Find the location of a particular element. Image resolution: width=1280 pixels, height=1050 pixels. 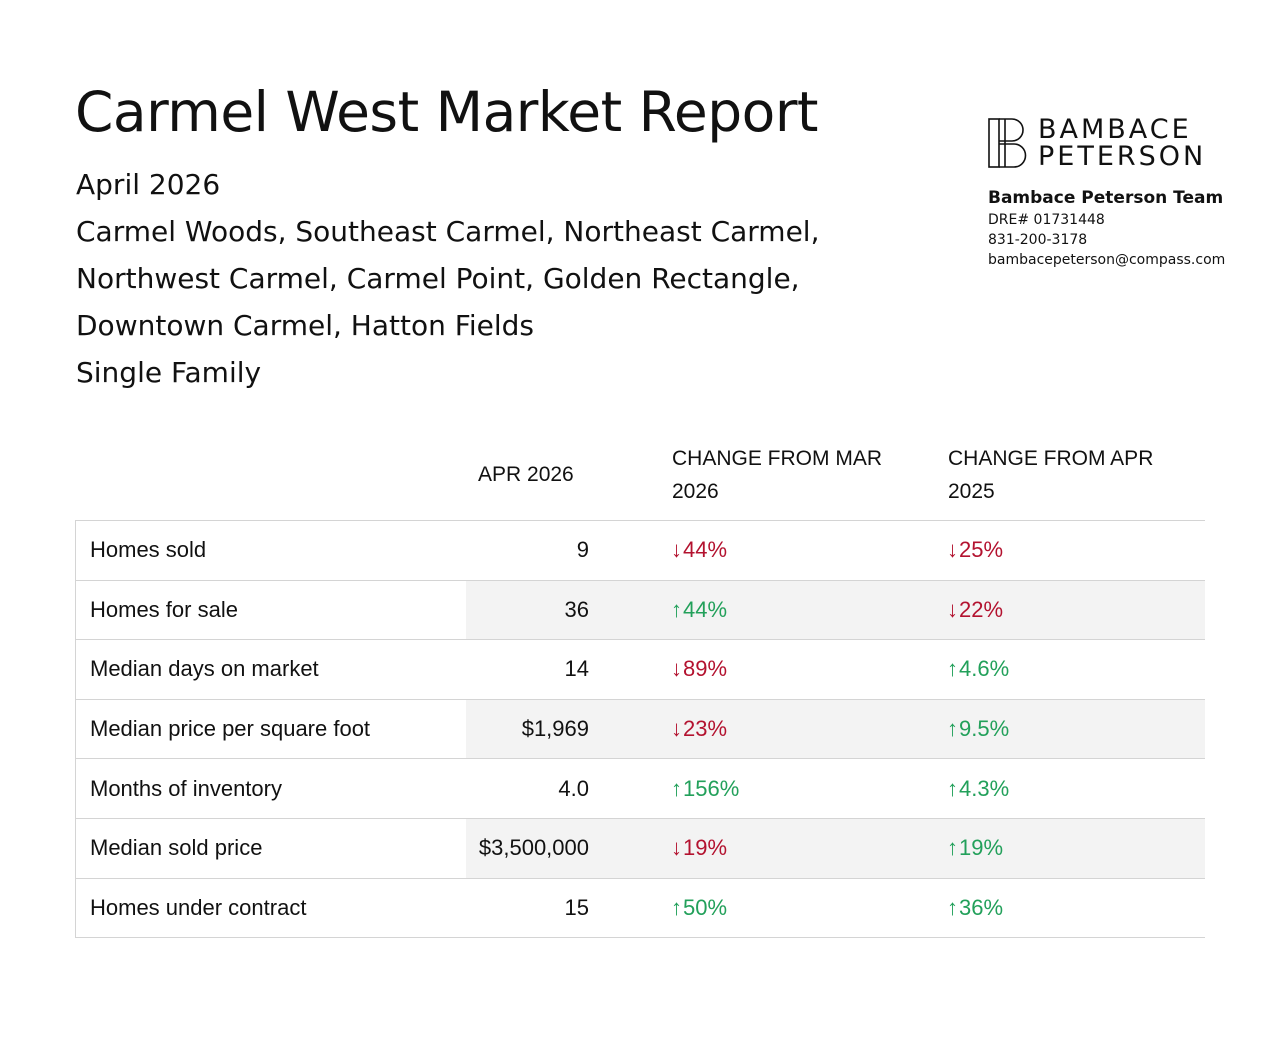

row-value: 14 is located at coordinates (535, 669).